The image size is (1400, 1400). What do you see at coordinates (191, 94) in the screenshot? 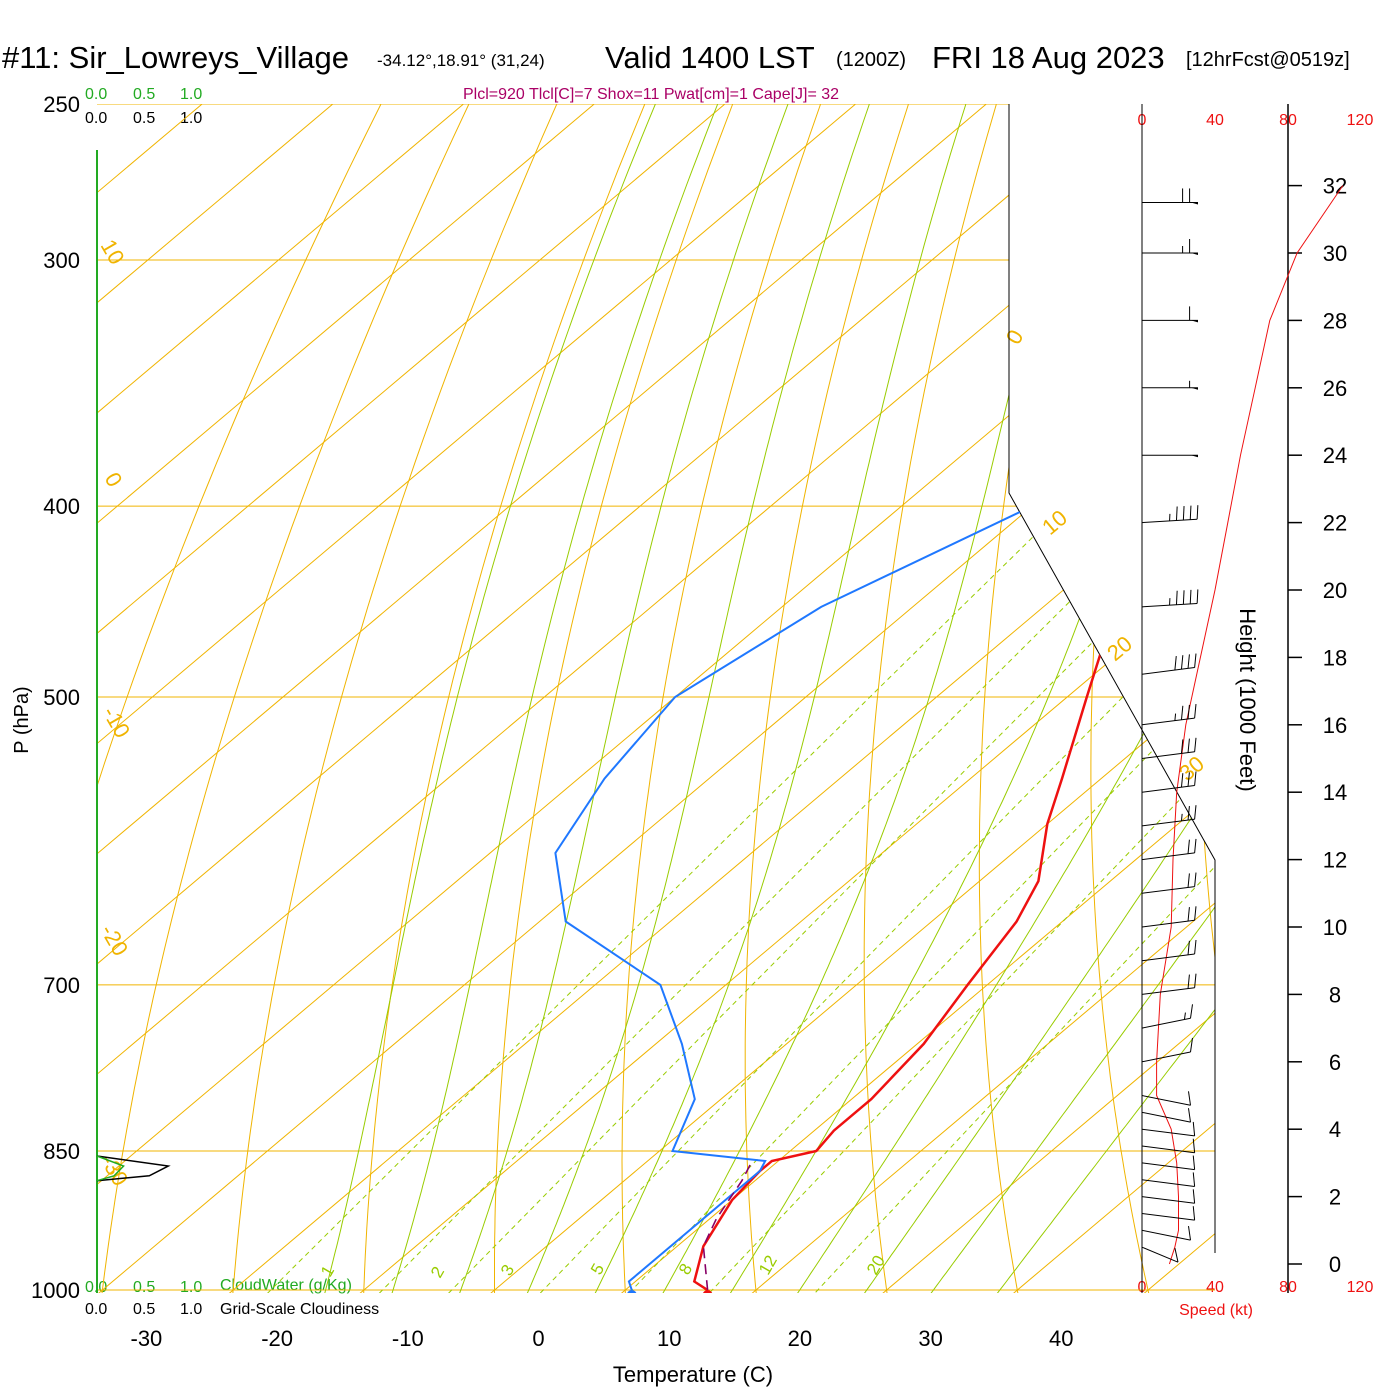
I see `cloudwater-tick: 1.0` at bounding box center [191, 94].